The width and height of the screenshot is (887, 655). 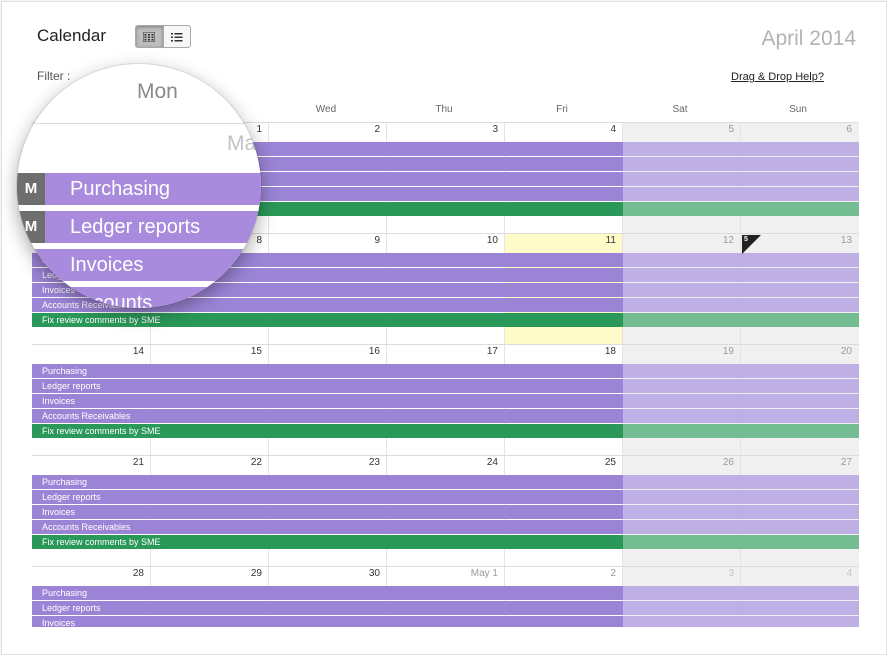 What do you see at coordinates (444, 109) in the screenshot?
I see `day-header-thu: Thu` at bounding box center [444, 109].